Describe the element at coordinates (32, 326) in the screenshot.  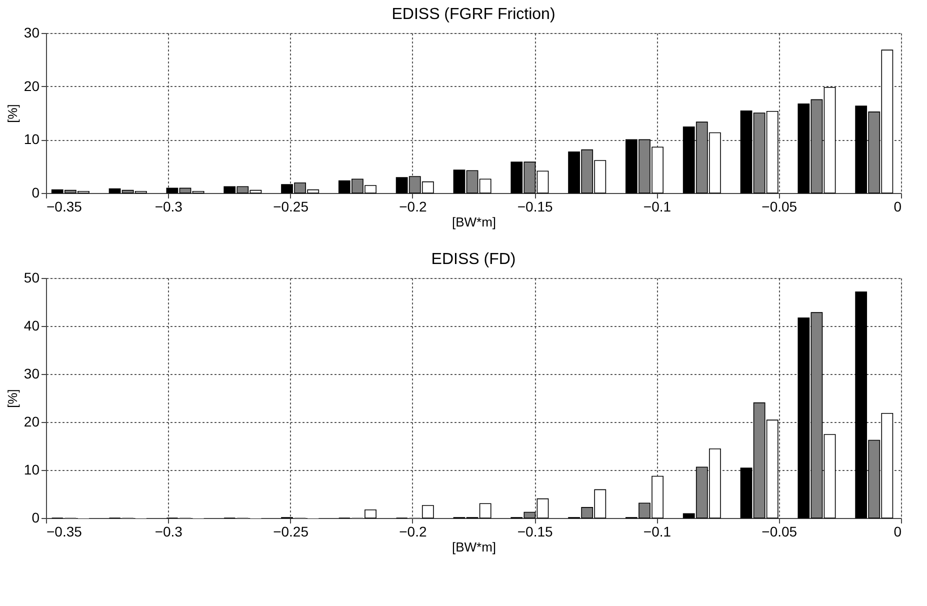
I see `y-tick-label: 40` at that location.